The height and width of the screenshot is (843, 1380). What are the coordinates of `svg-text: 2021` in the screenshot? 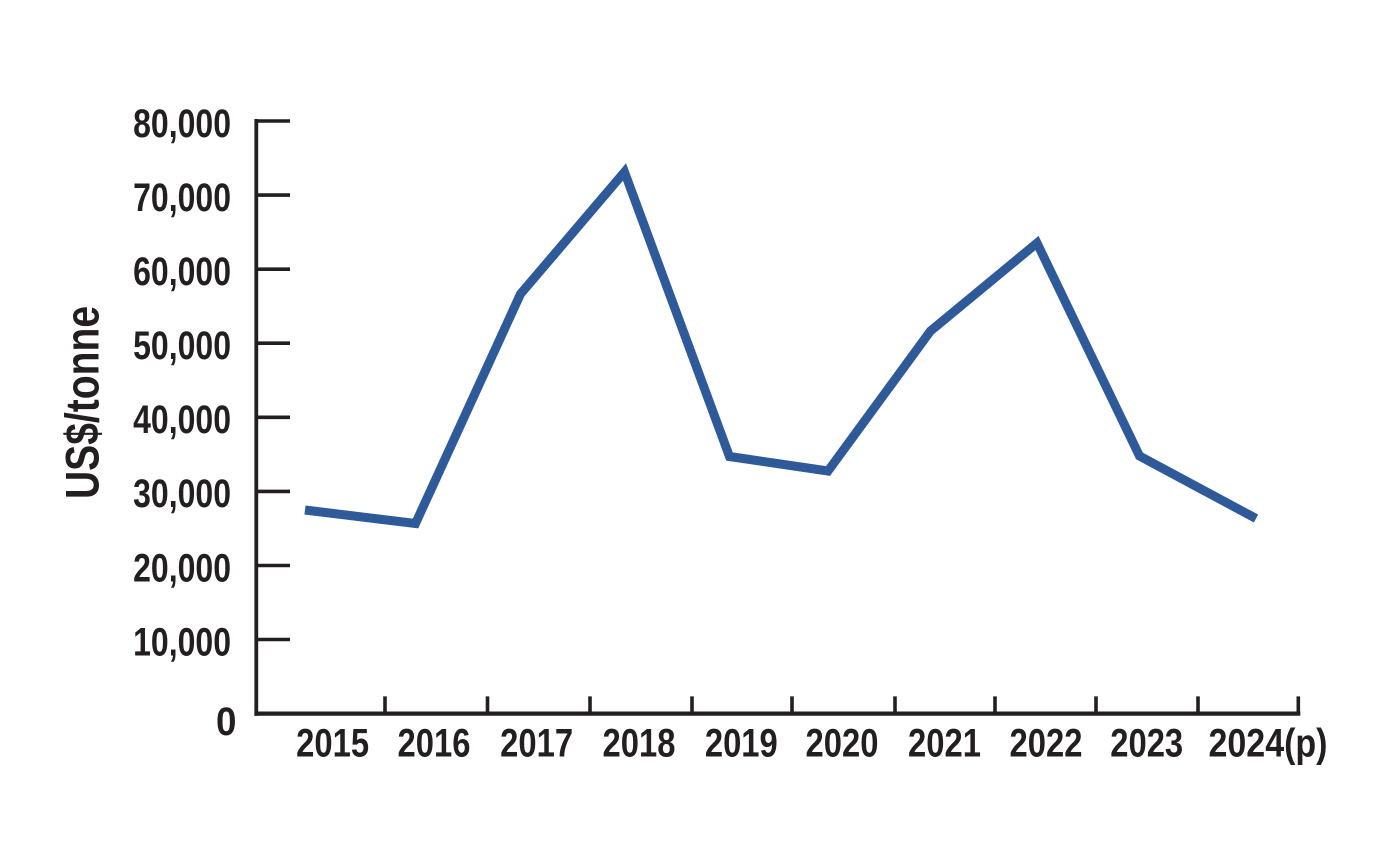 It's located at (944, 743).